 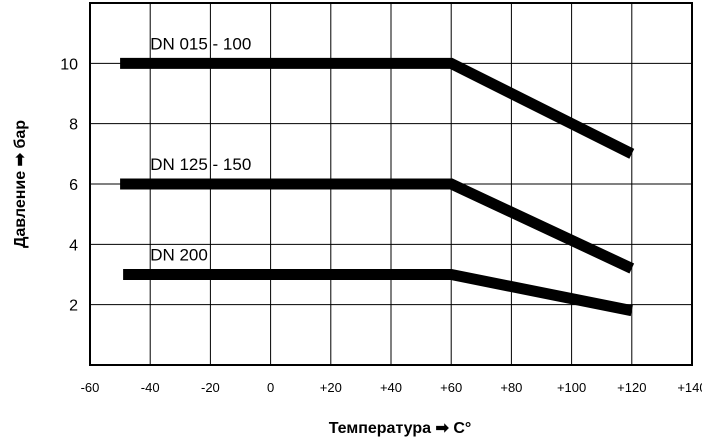 I want to click on series-label: DN 125 - 150, so click(x=200, y=164).